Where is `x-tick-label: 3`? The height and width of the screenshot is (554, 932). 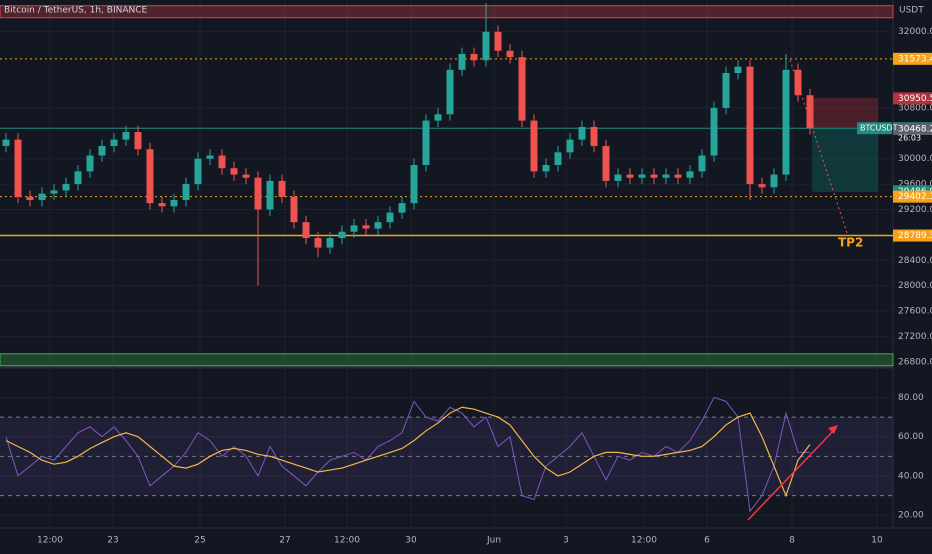
x-tick-label: 3 is located at coordinates (566, 541).